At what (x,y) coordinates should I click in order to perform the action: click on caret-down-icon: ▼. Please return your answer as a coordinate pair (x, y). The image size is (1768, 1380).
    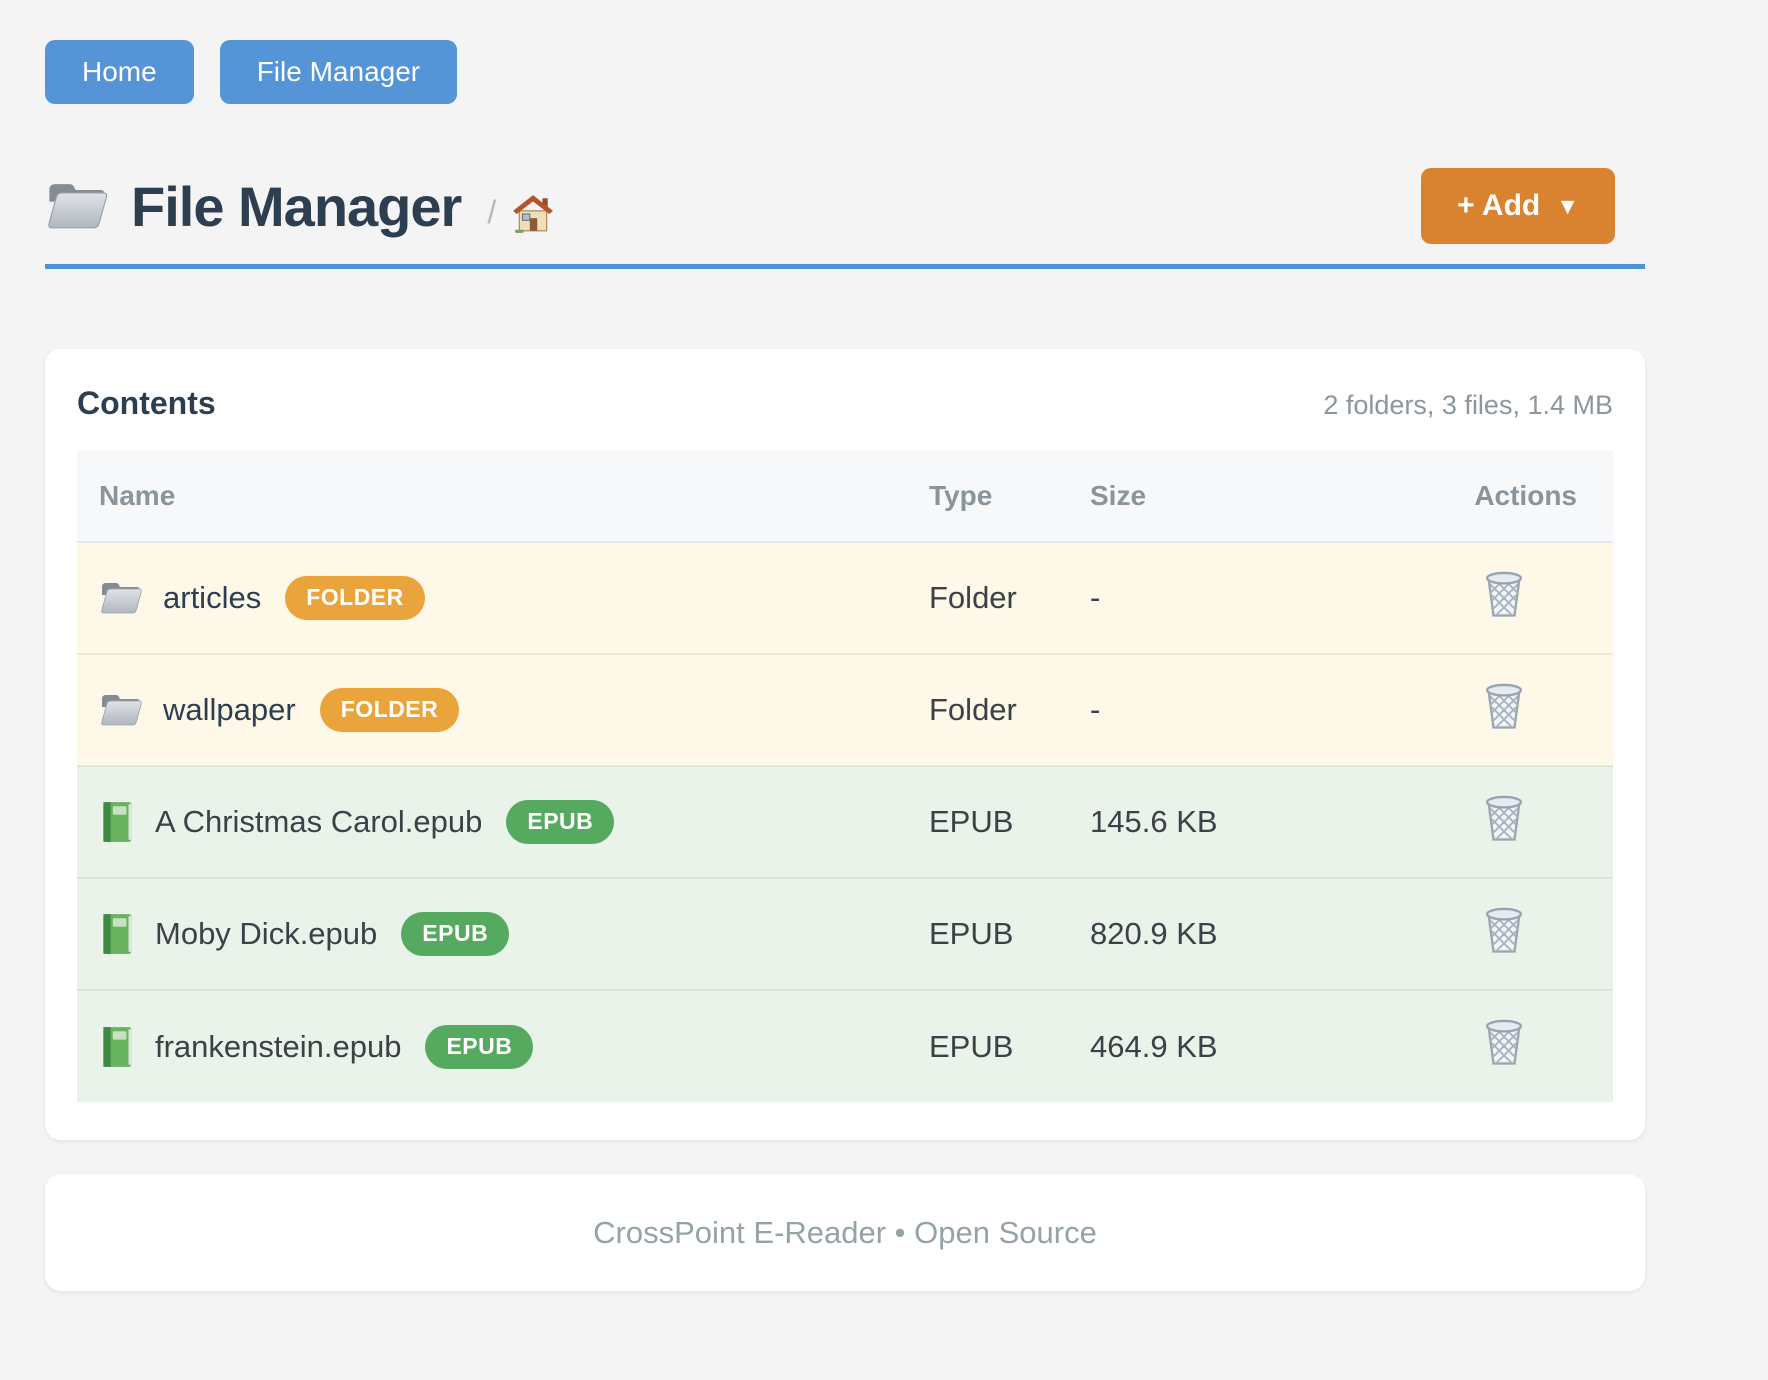
    Looking at the image, I should click on (1567, 205).